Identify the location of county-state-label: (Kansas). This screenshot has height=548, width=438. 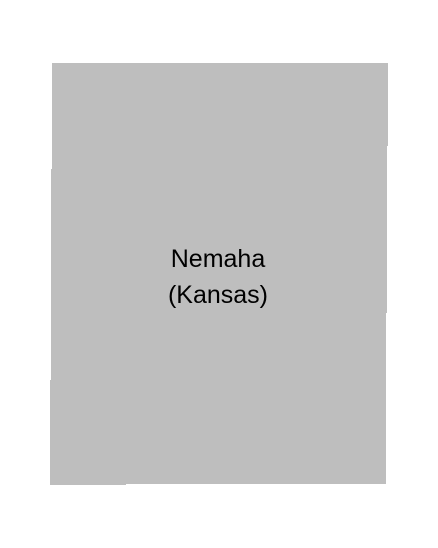
(218, 295).